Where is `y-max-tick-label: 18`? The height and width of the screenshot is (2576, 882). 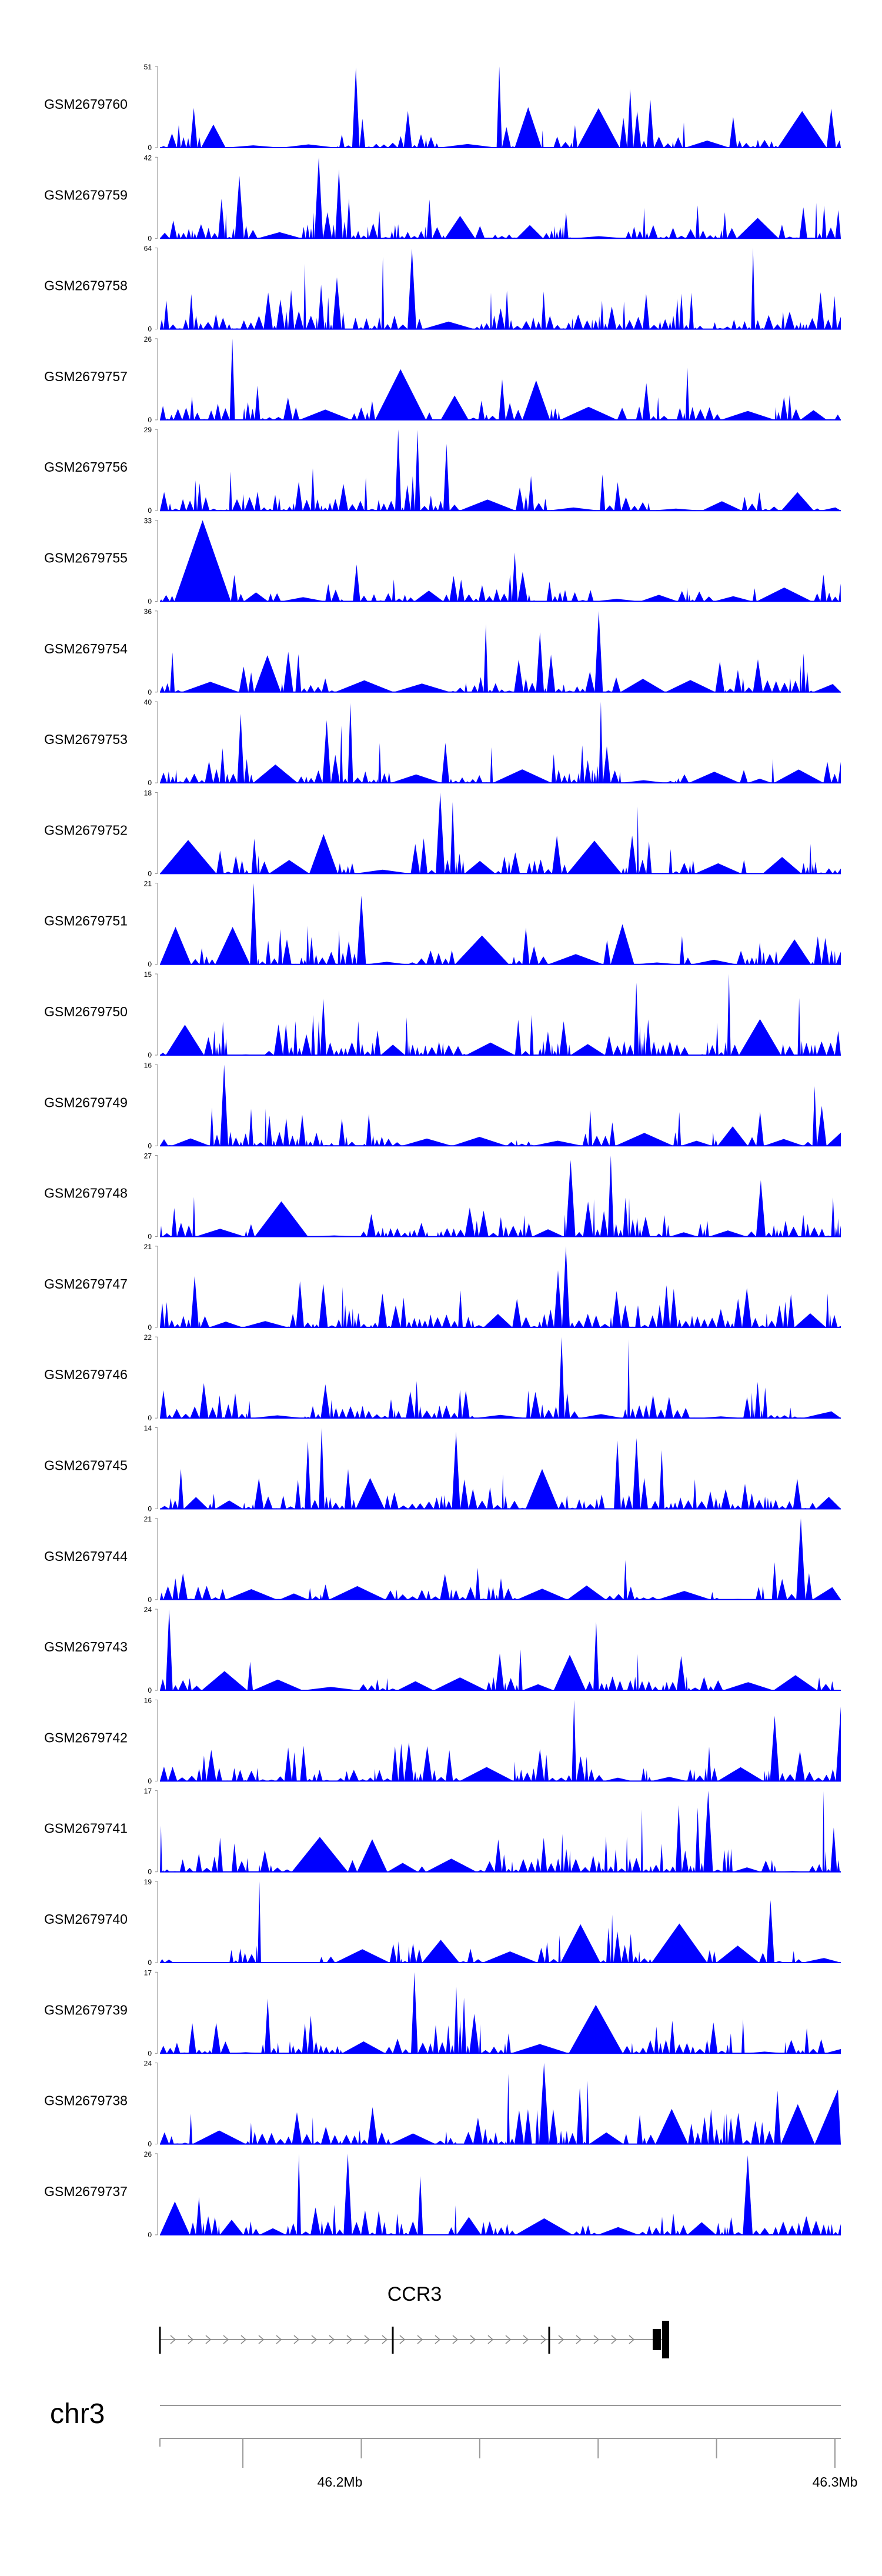 y-max-tick-label: 18 is located at coordinates (148, 793).